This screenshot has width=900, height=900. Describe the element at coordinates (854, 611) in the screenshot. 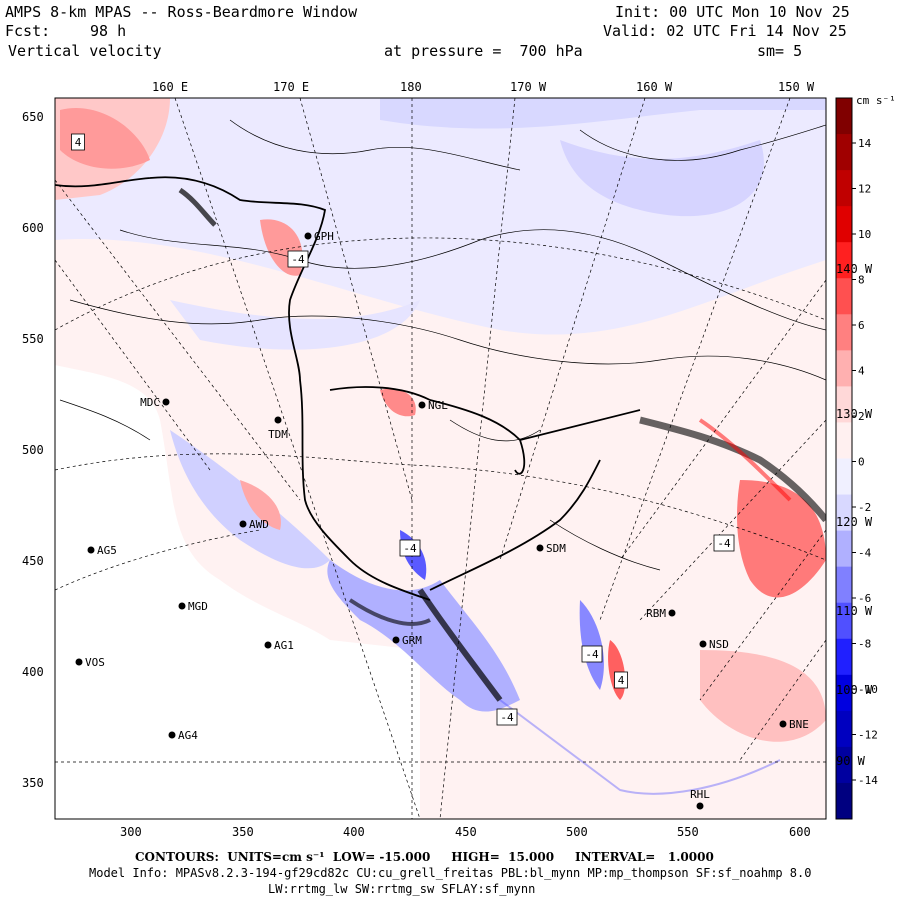

I see `lon-label-110w: 110 W` at that location.